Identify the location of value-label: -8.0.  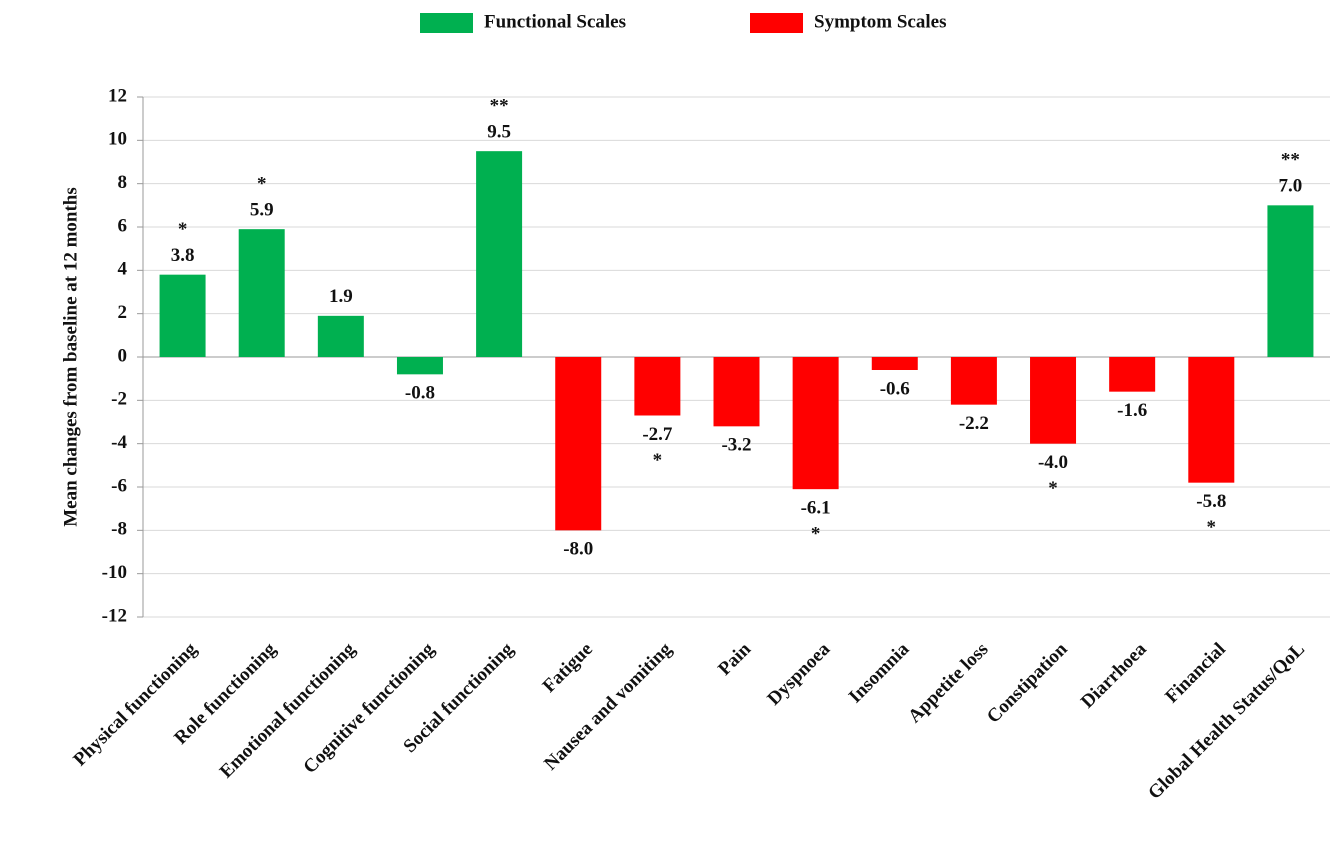
(578, 549).